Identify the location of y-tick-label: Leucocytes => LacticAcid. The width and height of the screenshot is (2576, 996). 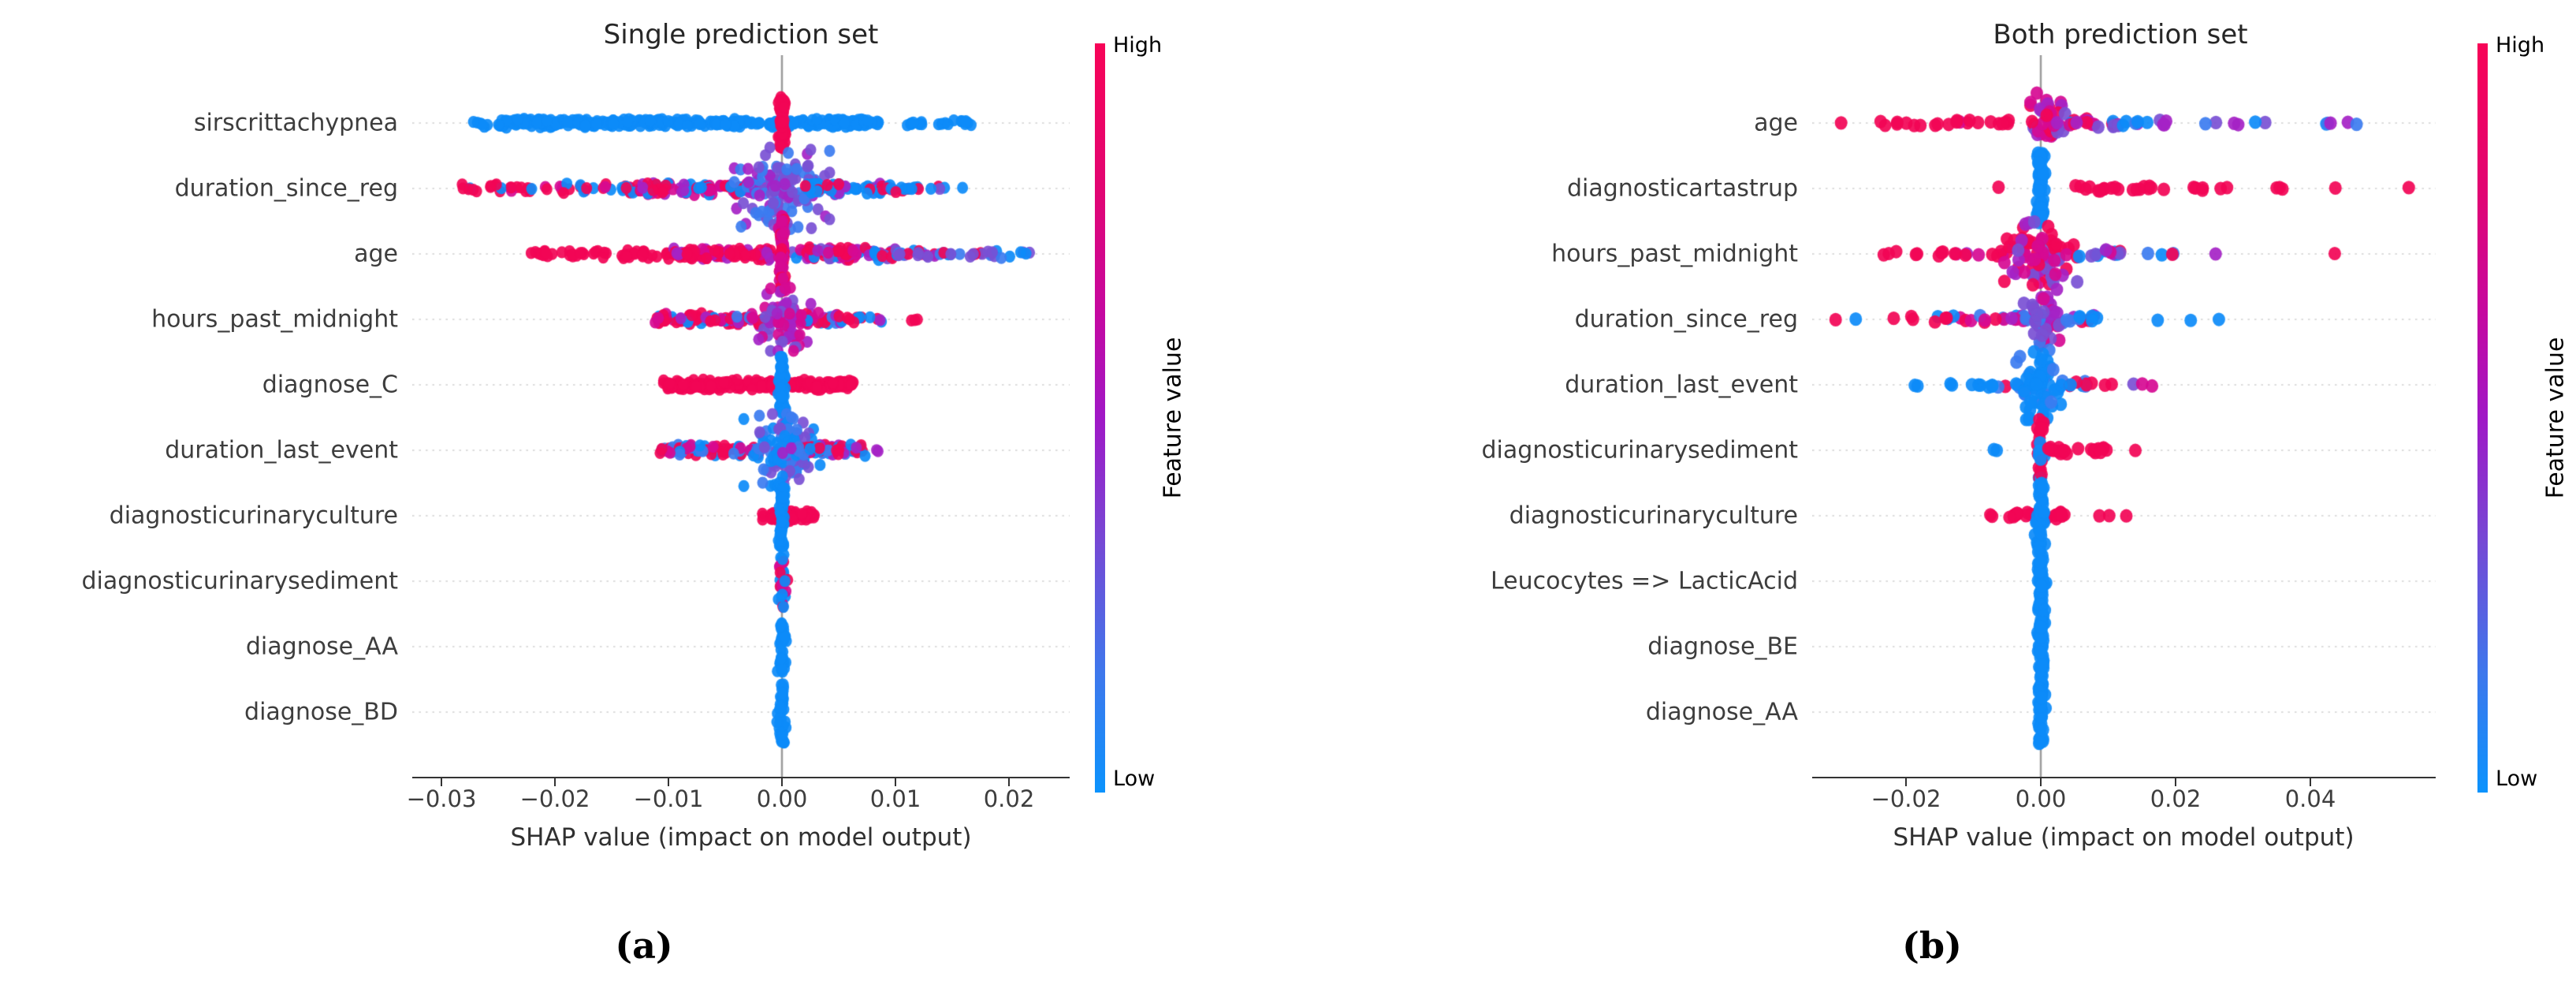
(1644, 581).